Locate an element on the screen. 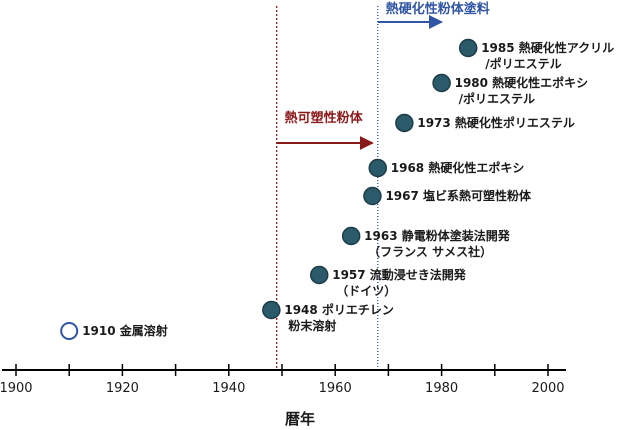  event-label: 1985 熱硬化性アクリル is located at coordinates (547, 47).